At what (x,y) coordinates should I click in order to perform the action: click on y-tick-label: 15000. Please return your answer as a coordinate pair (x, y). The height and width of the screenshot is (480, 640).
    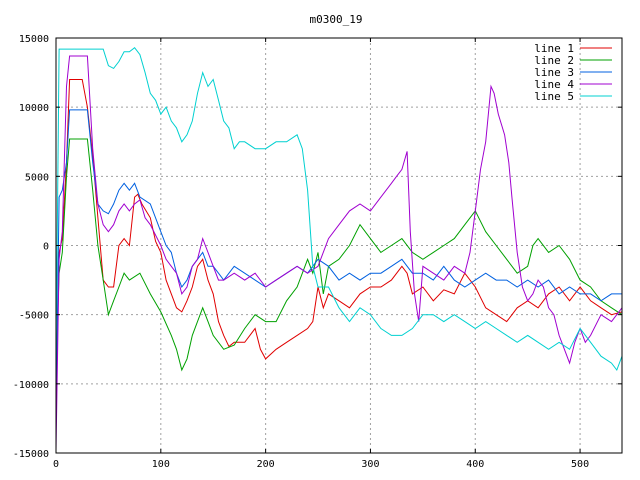
    Looking at the image, I should click on (34, 39).